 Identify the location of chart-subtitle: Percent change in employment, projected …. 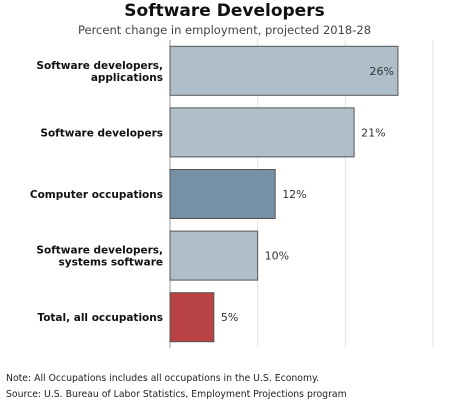
(224, 30).